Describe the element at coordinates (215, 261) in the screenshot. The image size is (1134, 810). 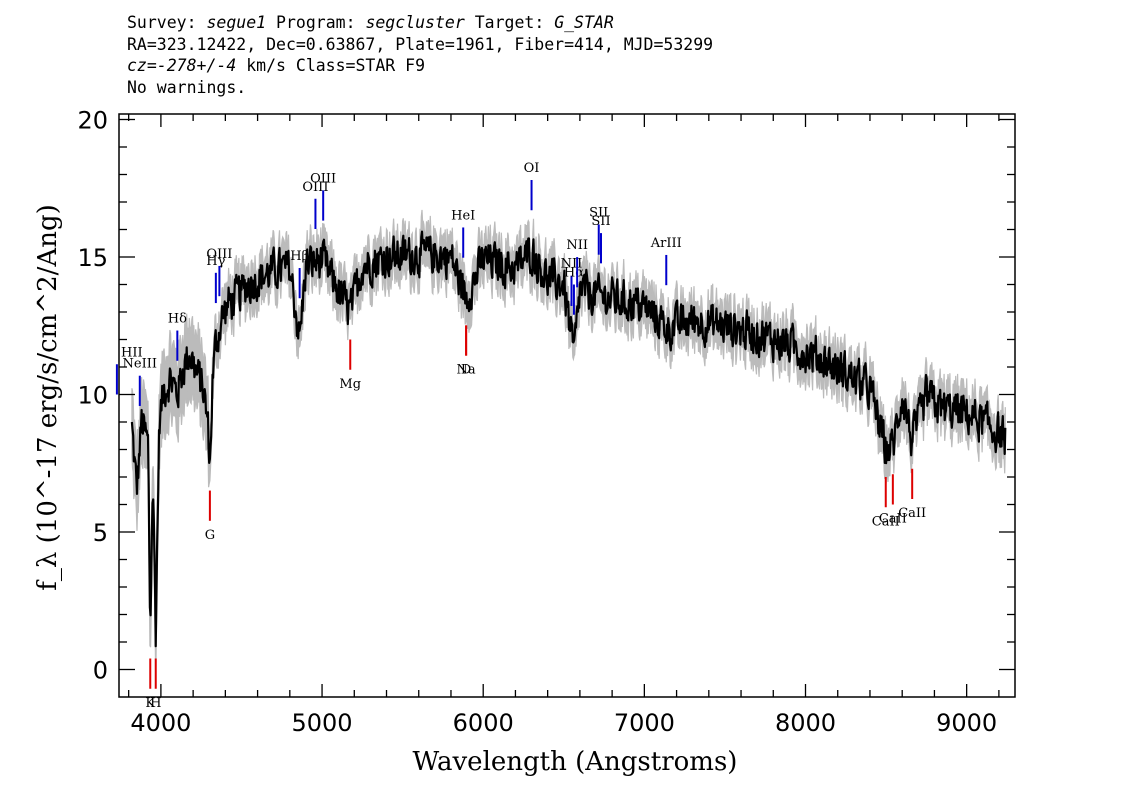
I see `emission-line-label: Hγ` at that location.